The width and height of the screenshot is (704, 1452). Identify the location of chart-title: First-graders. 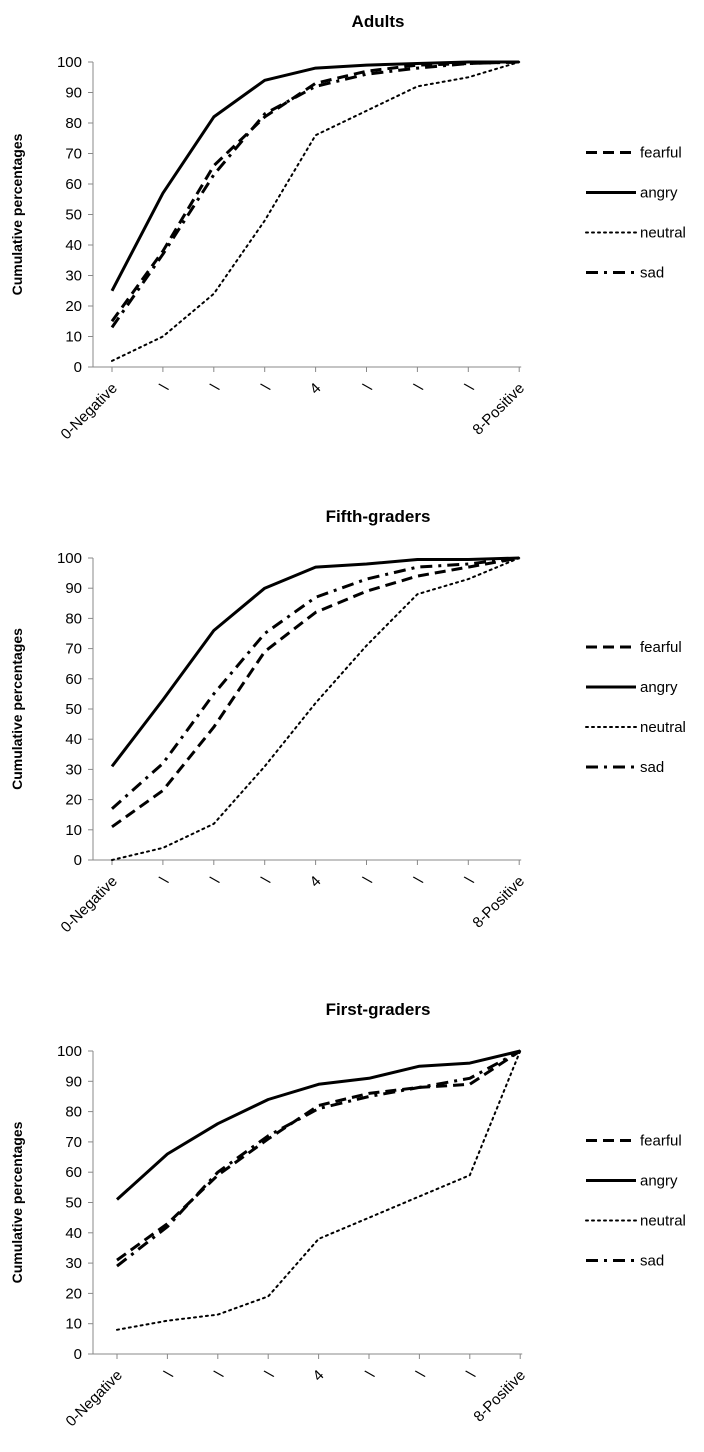
(378, 1009).